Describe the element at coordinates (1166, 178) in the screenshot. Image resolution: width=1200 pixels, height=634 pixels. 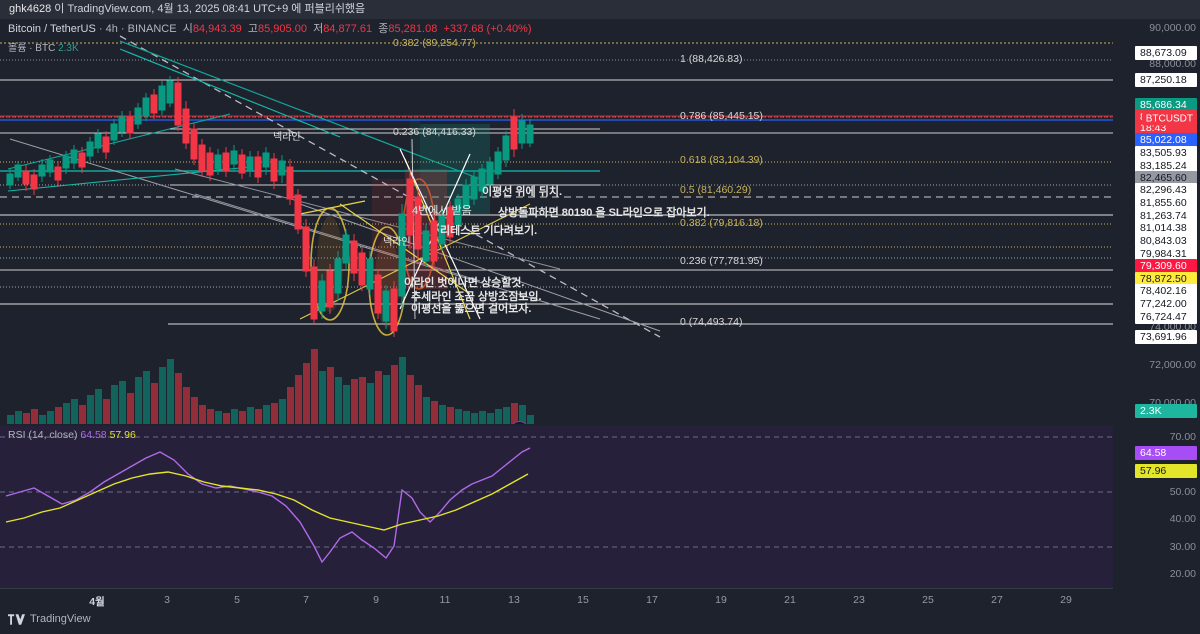
I see `price-axis-chip: 82,465.60` at that location.